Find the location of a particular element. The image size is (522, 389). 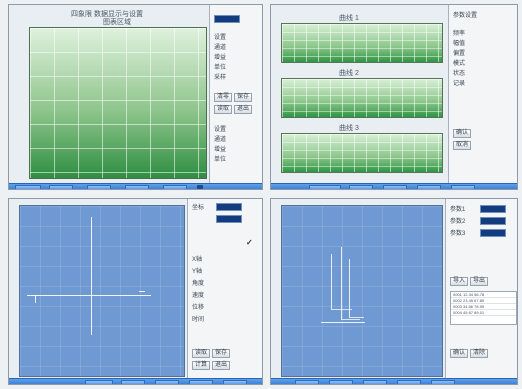

read-button: 读取 is located at coordinates (201, 353).